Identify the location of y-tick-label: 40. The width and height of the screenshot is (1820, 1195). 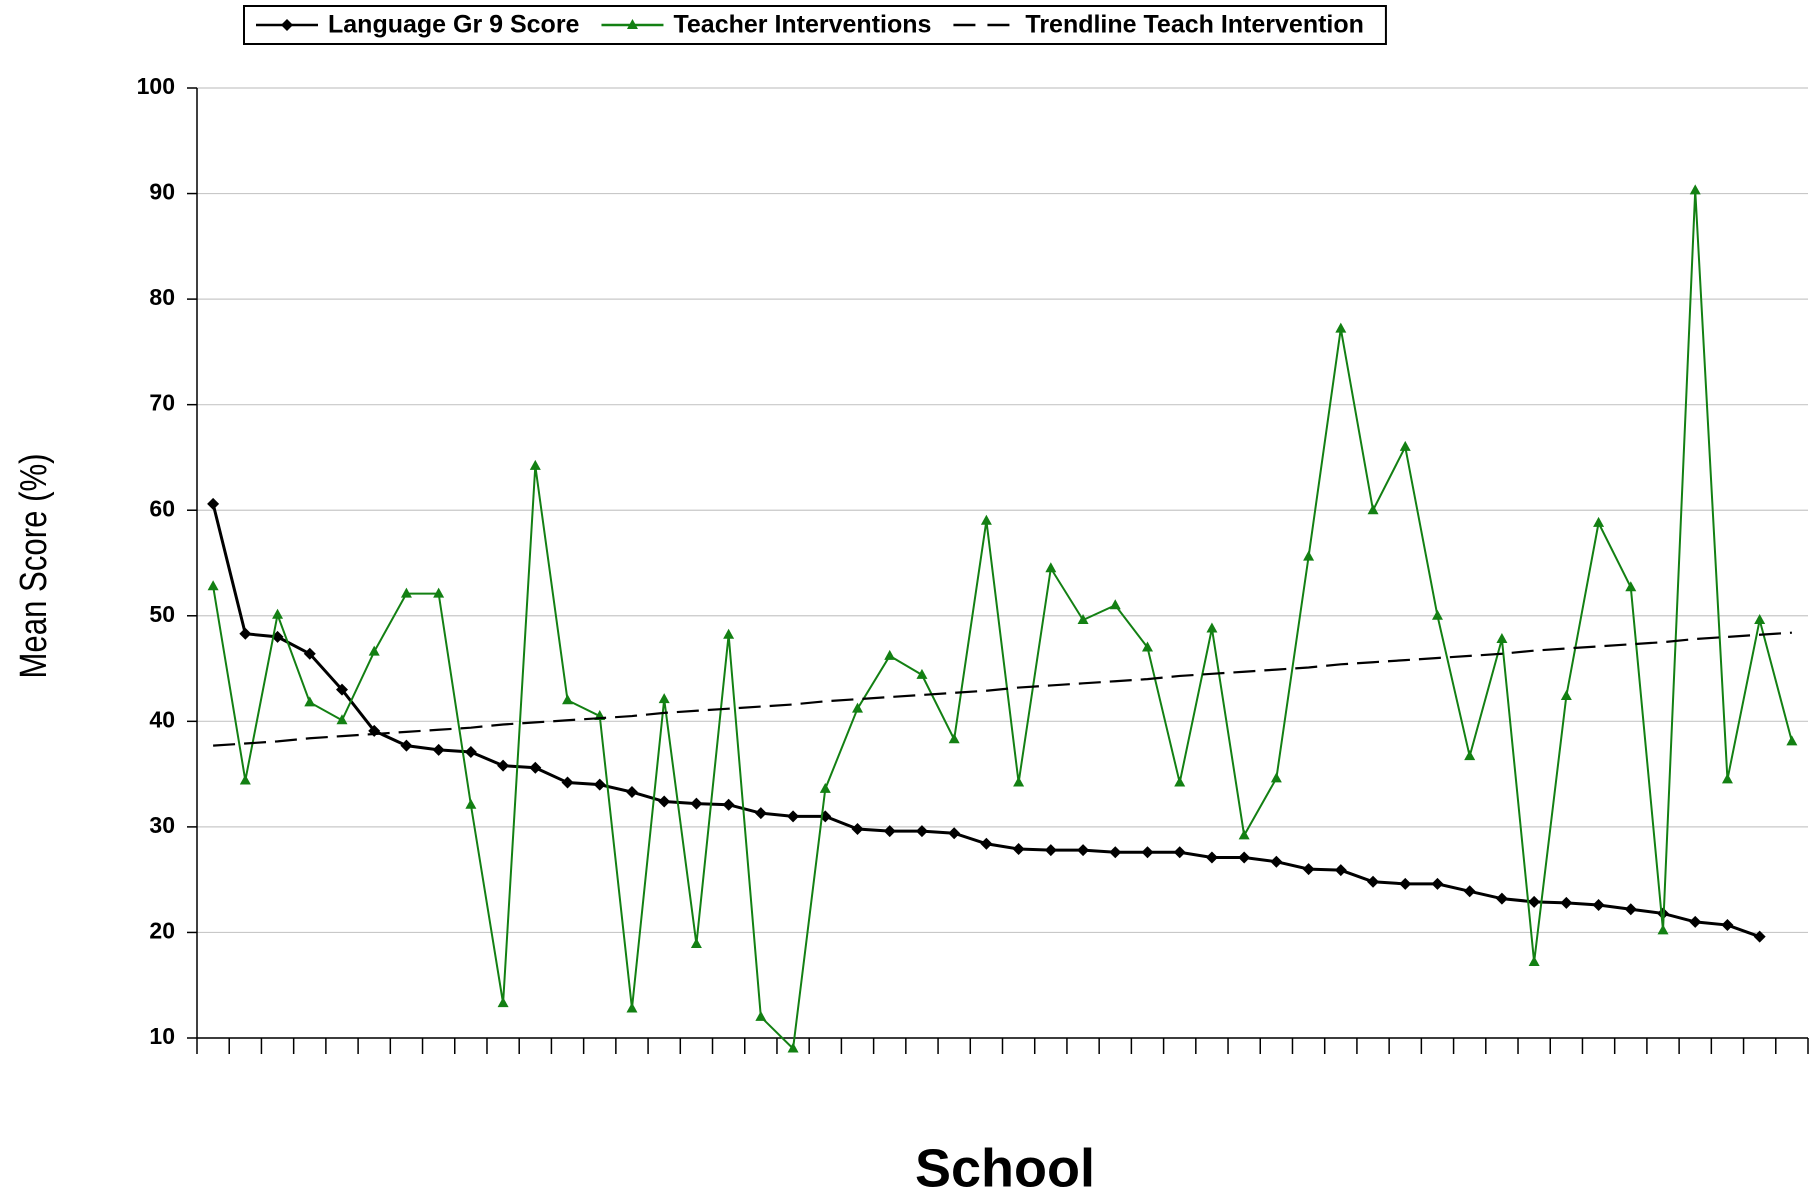
(162, 719).